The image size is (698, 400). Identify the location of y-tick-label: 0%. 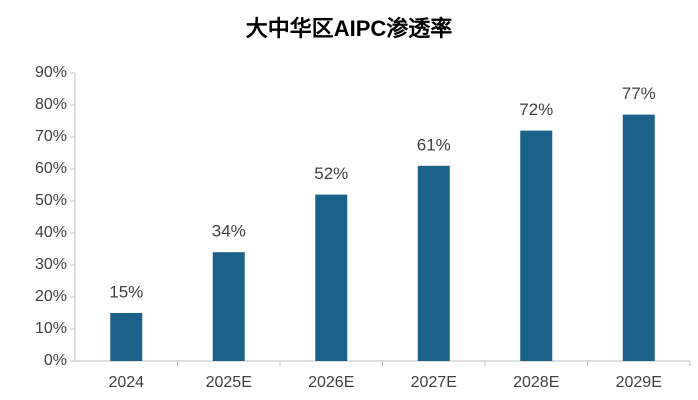
(55, 360).